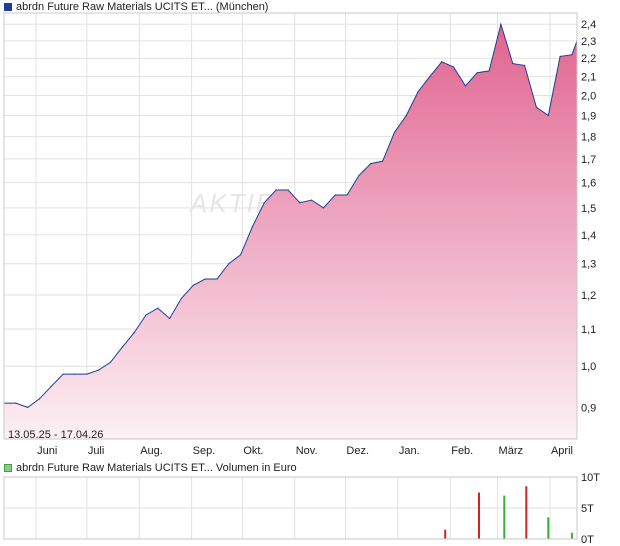 The width and height of the screenshot is (620, 546). Describe the element at coordinates (462, 451) in the screenshot. I see `price-x-tick-label: Feb.` at that location.